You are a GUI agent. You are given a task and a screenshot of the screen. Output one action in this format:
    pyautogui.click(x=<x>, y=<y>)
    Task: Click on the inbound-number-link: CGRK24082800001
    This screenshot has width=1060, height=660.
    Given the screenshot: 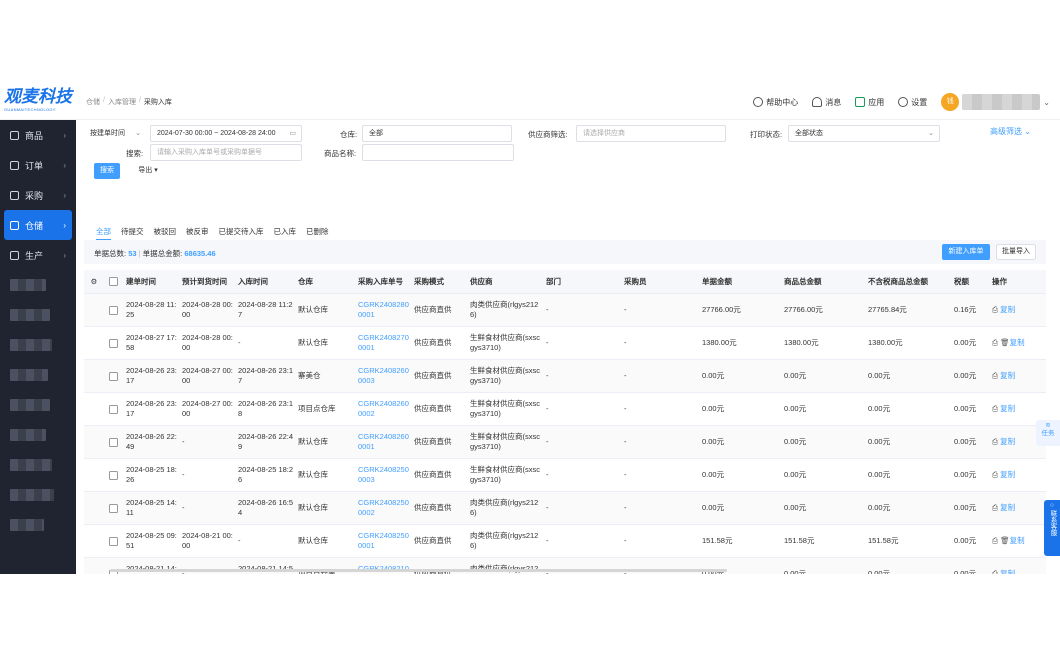 What is the action you would take?
    pyautogui.click(x=383, y=309)
    